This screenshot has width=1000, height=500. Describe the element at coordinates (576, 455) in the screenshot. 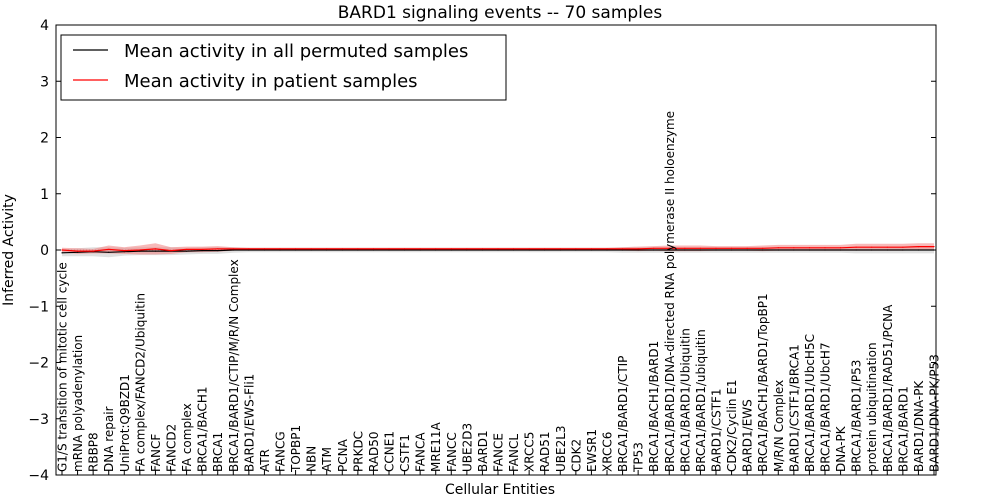

I see `x-tick-label: CDK2` at that location.